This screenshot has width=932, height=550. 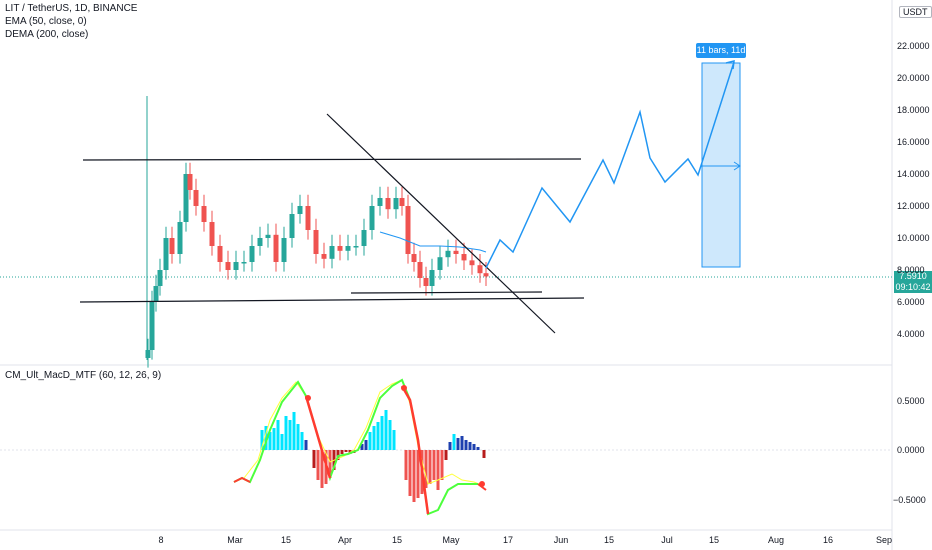 What do you see at coordinates (909, 500) in the screenshot?
I see `osc-tick: −0.5000` at bounding box center [909, 500].